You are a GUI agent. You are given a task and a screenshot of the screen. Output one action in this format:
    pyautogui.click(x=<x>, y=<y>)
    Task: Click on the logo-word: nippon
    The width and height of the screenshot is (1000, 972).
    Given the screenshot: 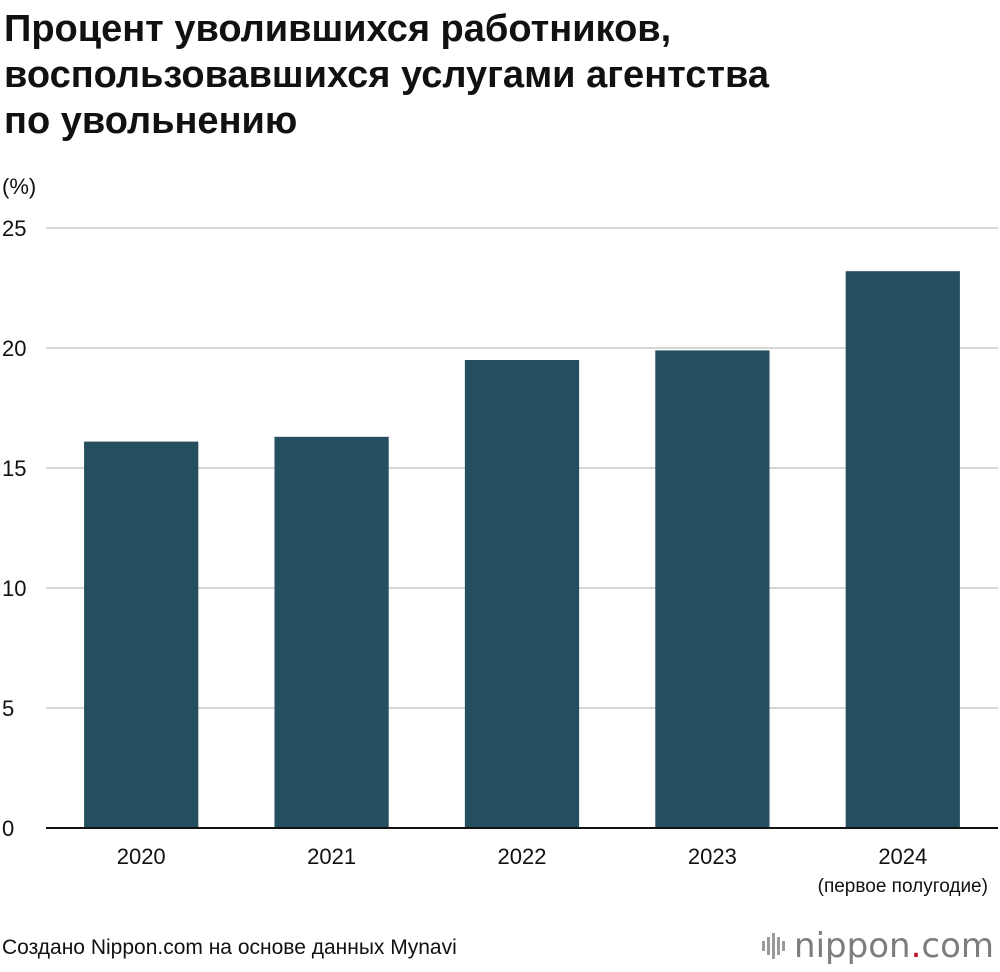 What is the action you would take?
    pyautogui.click(x=852, y=946)
    